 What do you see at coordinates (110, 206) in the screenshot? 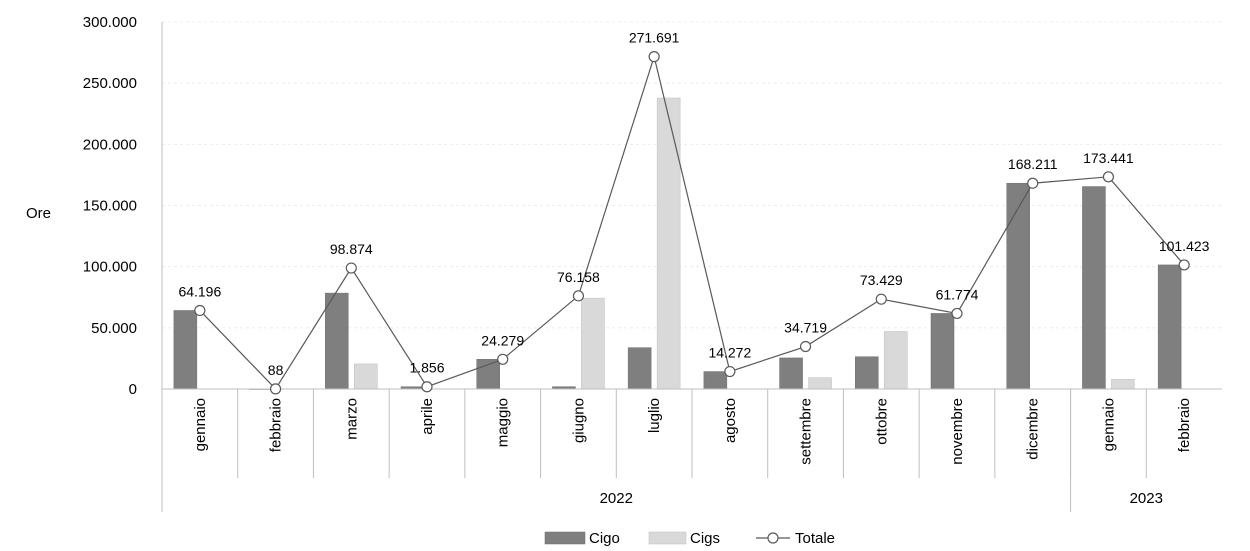
I see `y-tick-label: 150.000` at bounding box center [110, 206].